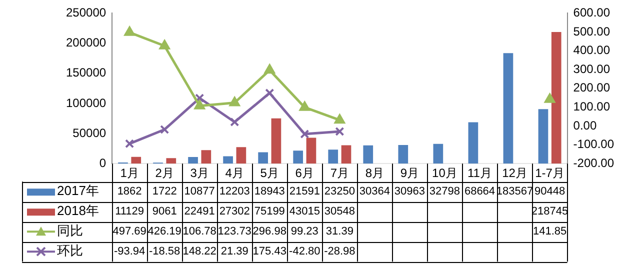 The image size is (620, 268). What do you see at coordinates (340, 252) in the screenshot?
I see `data-label: -28.98` at bounding box center [340, 252].